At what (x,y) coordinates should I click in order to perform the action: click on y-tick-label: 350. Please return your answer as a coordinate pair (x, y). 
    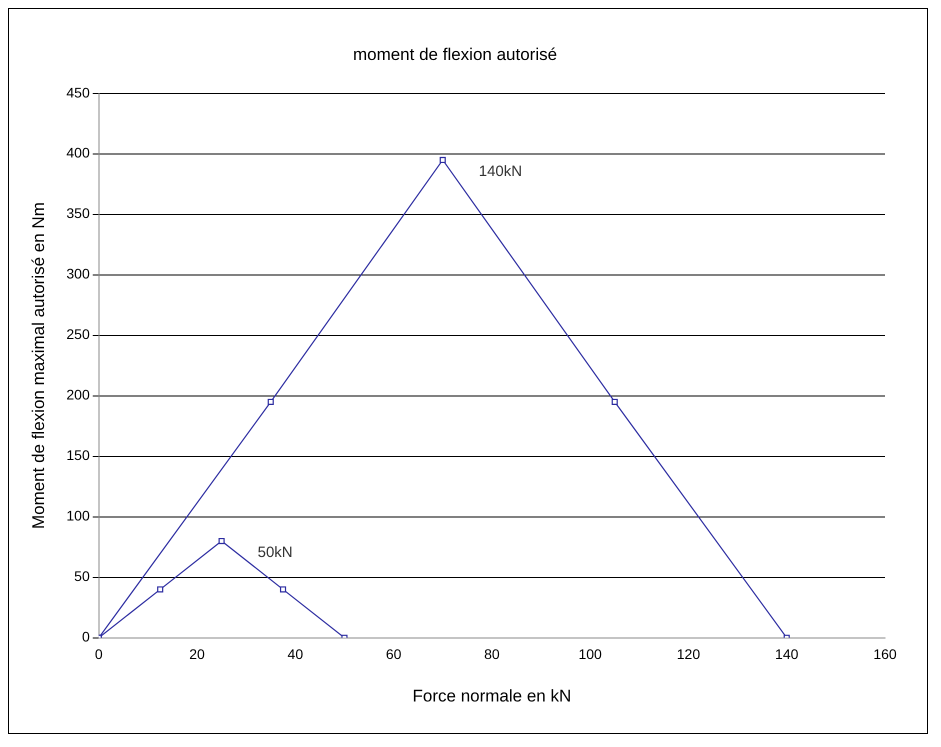
    Looking at the image, I should click on (78, 213).